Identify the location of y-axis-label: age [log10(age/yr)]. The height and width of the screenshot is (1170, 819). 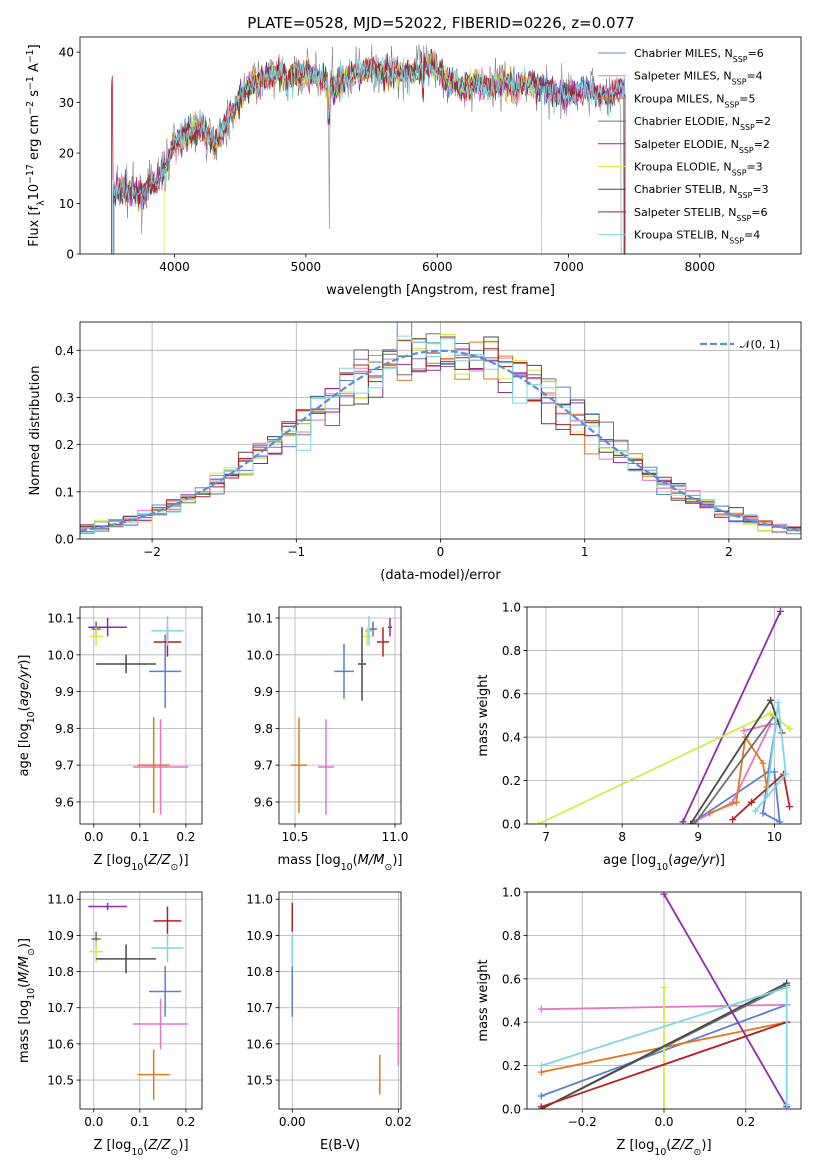
(27, 715).